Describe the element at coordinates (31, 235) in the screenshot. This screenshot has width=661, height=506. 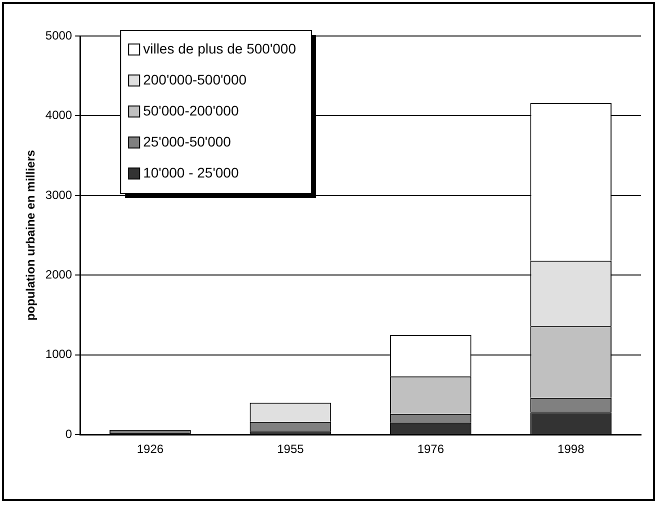
I see `y-axis-title: population urbaine en milliers` at that location.